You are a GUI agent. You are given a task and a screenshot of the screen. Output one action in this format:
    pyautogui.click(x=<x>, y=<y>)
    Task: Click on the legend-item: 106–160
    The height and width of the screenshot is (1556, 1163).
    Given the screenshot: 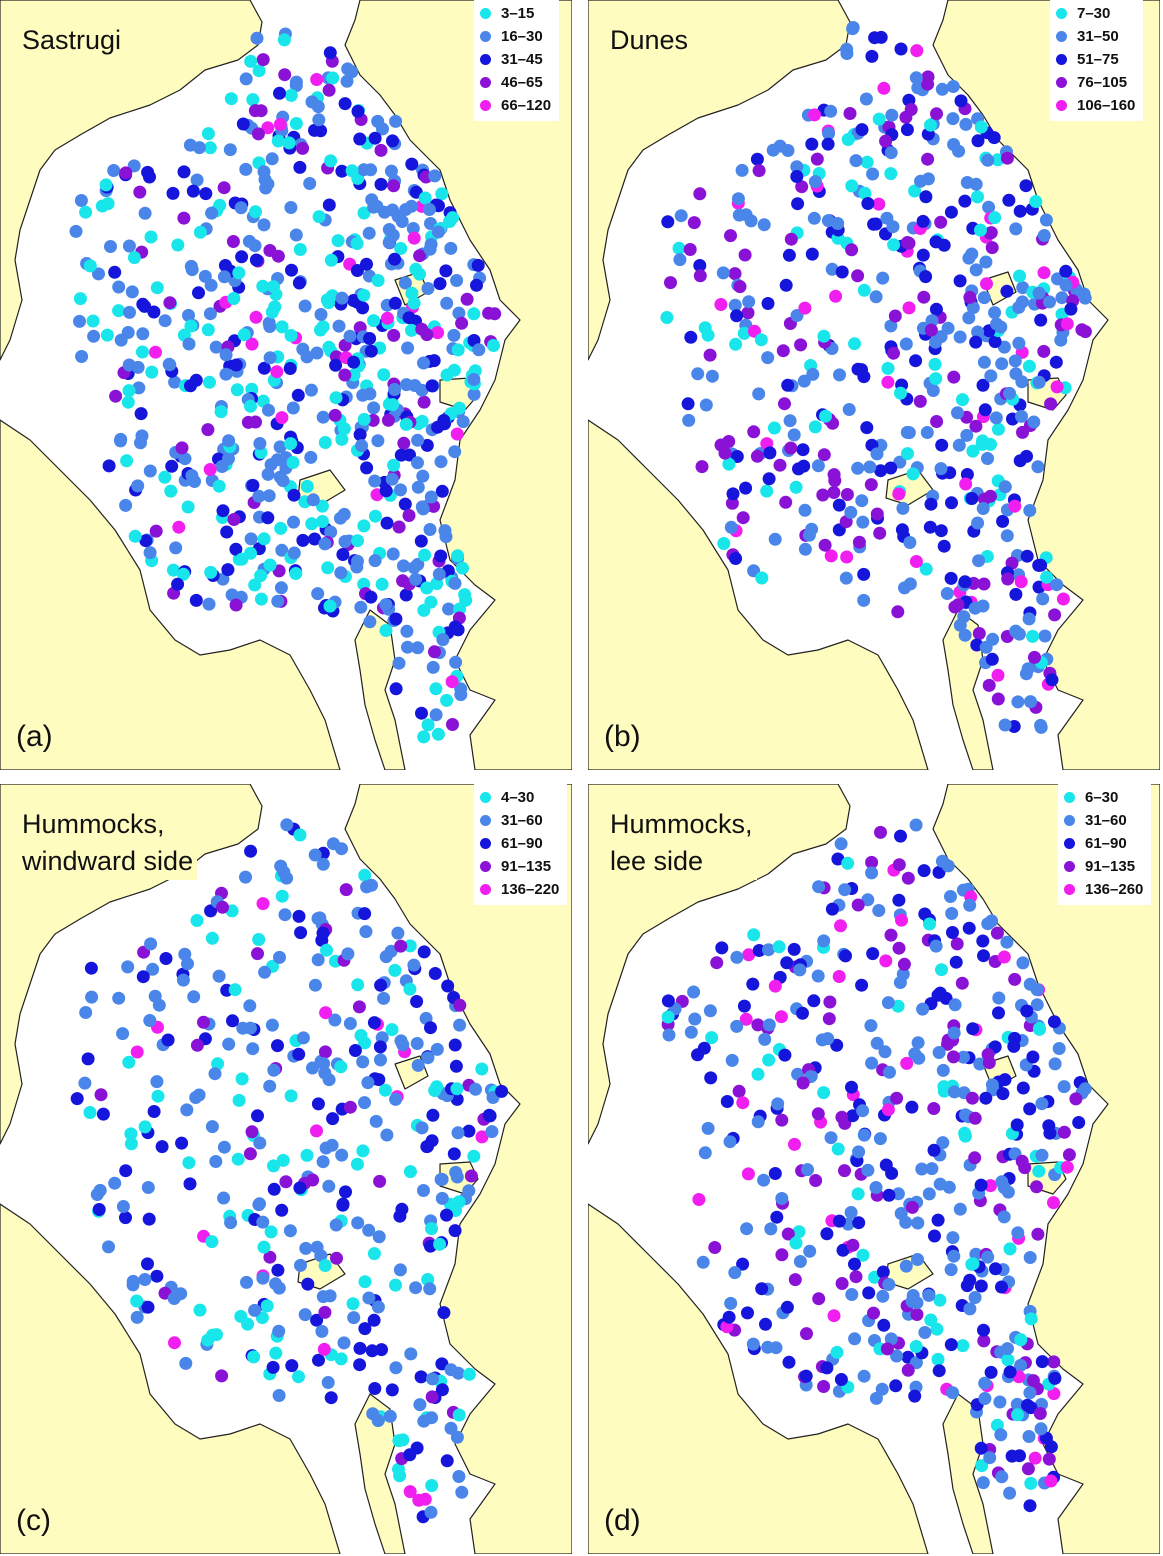 What is the action you would take?
    pyautogui.click(x=1095, y=105)
    